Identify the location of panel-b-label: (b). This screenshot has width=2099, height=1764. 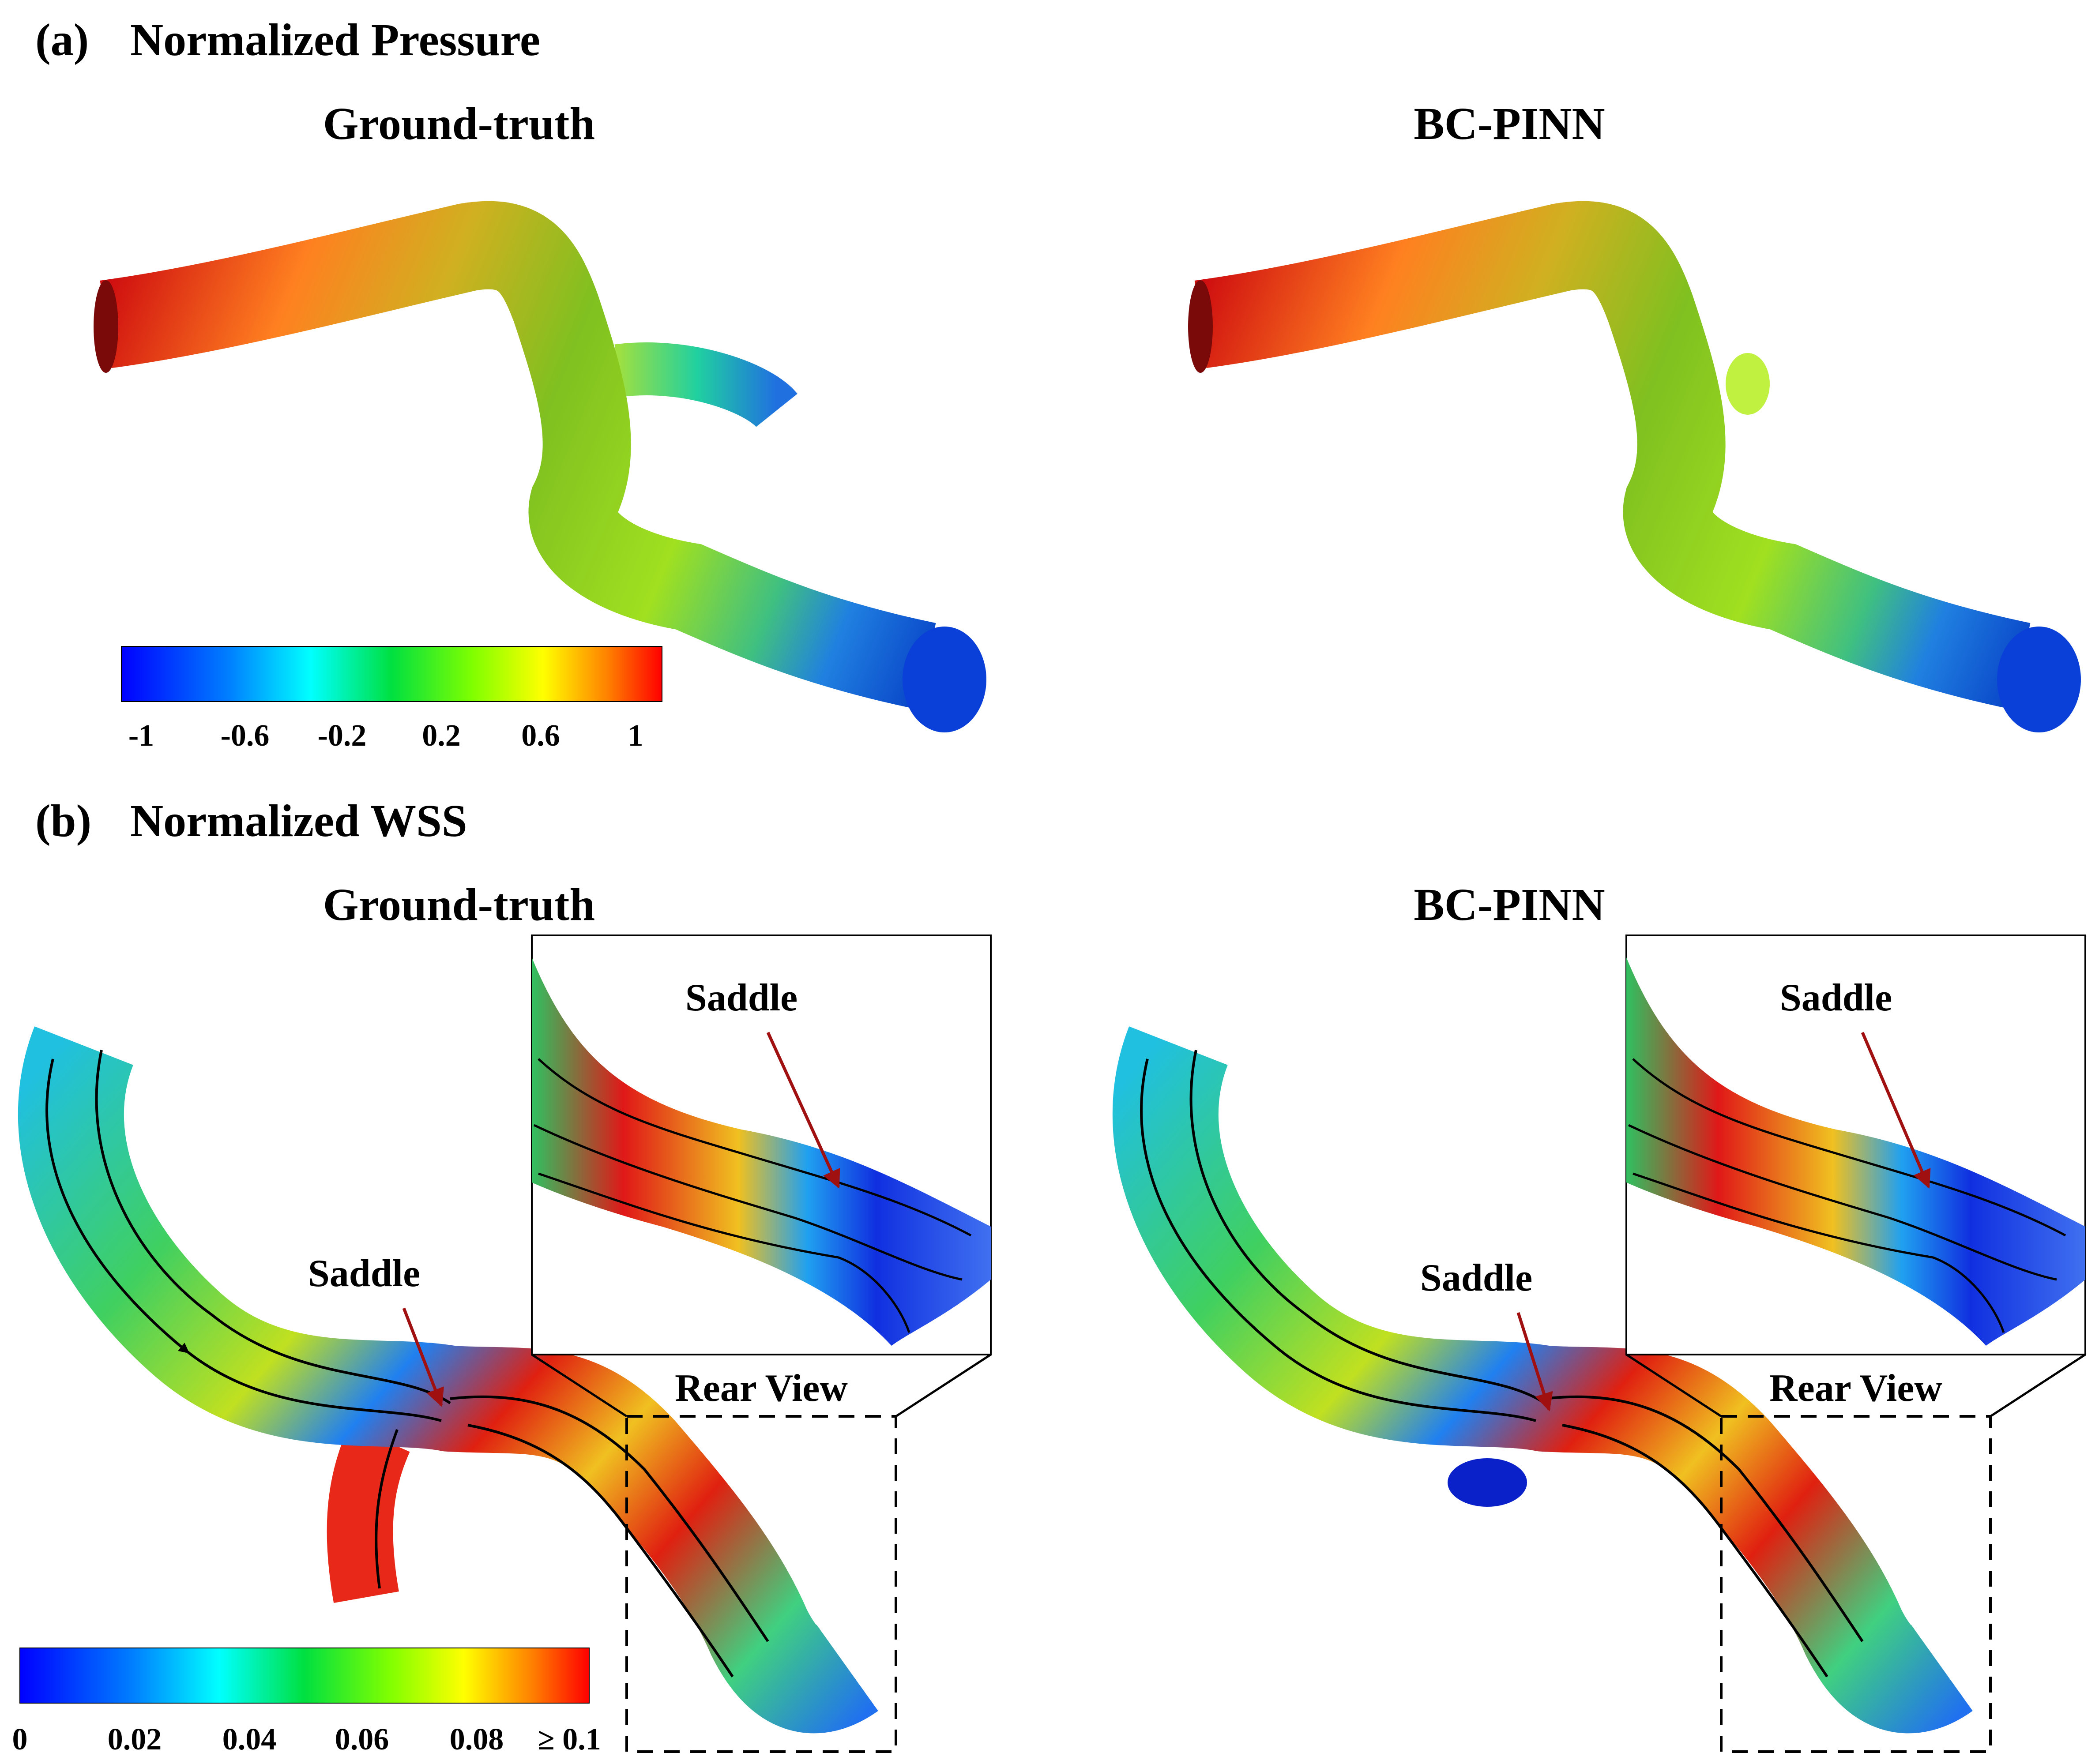
(63, 821).